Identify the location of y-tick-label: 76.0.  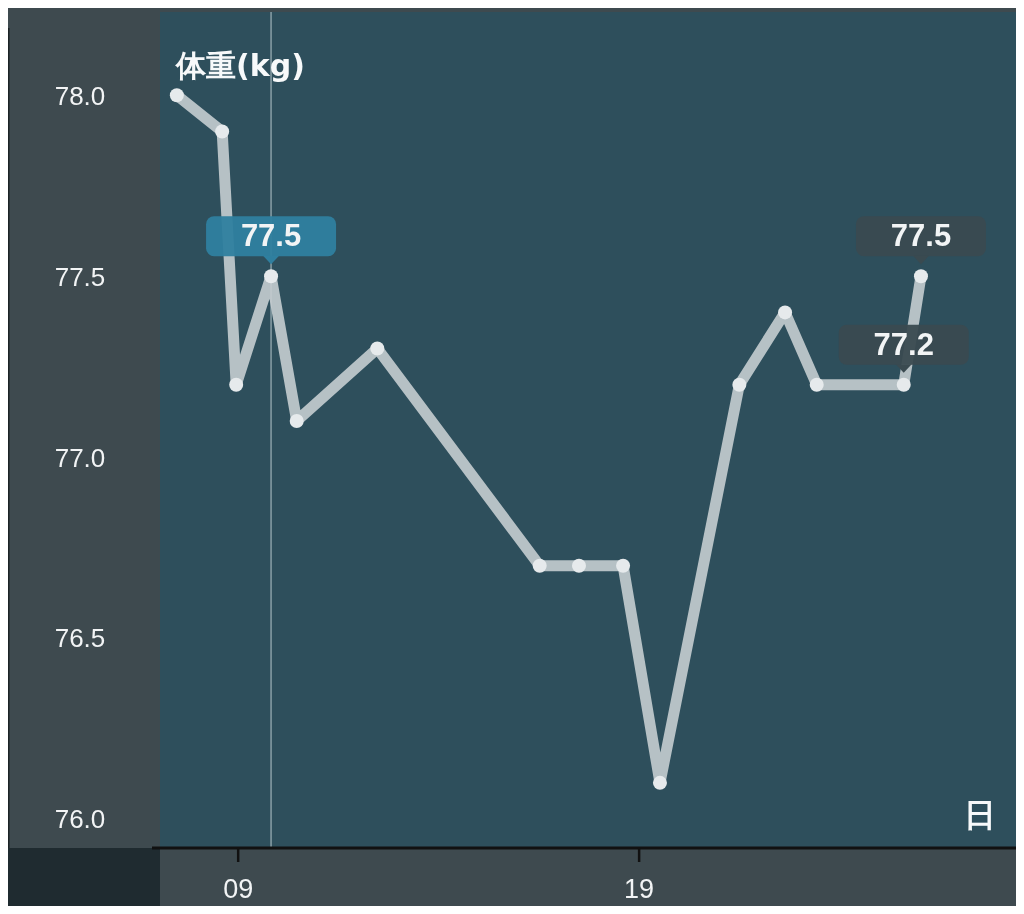
(80, 819).